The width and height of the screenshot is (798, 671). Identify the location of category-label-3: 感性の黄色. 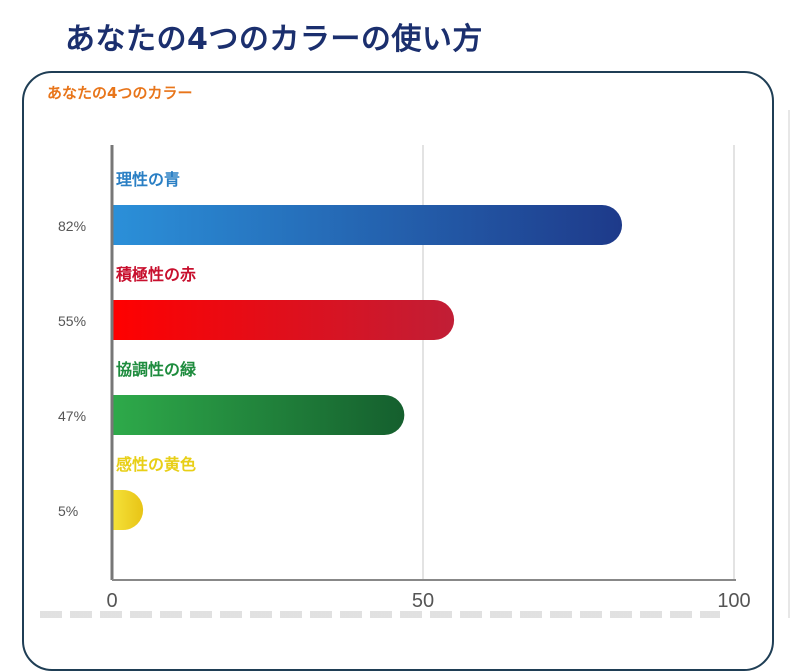
(156, 464).